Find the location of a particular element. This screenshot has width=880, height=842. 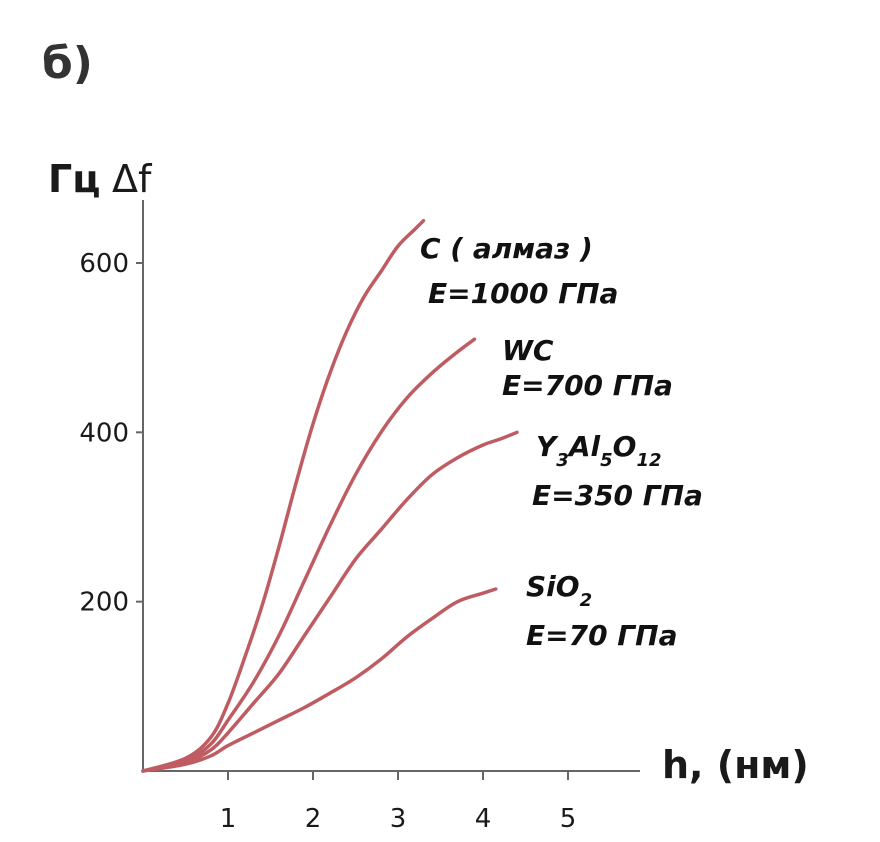

panel-label: б) is located at coordinates (67, 63).